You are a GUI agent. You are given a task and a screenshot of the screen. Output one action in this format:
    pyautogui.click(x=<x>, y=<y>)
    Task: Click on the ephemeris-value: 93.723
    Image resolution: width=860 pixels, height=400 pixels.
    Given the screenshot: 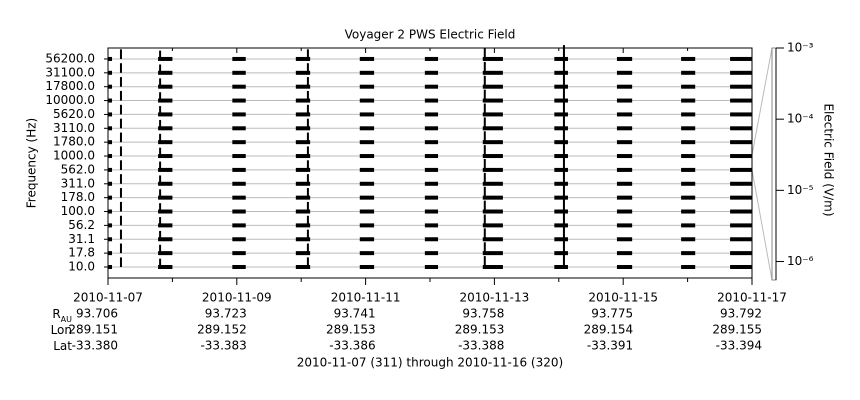 What is the action you would take?
    pyautogui.click(x=226, y=314)
    